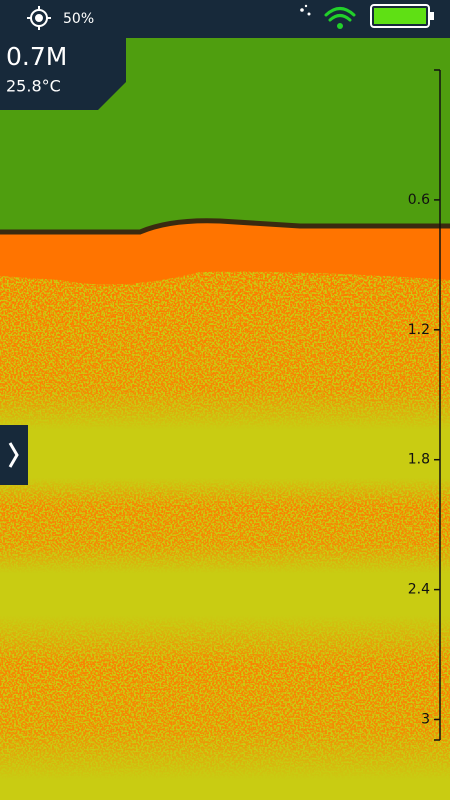 The width and height of the screenshot is (450, 800). What do you see at coordinates (39, 18) in the screenshot?
I see `target-icon` at bounding box center [39, 18].